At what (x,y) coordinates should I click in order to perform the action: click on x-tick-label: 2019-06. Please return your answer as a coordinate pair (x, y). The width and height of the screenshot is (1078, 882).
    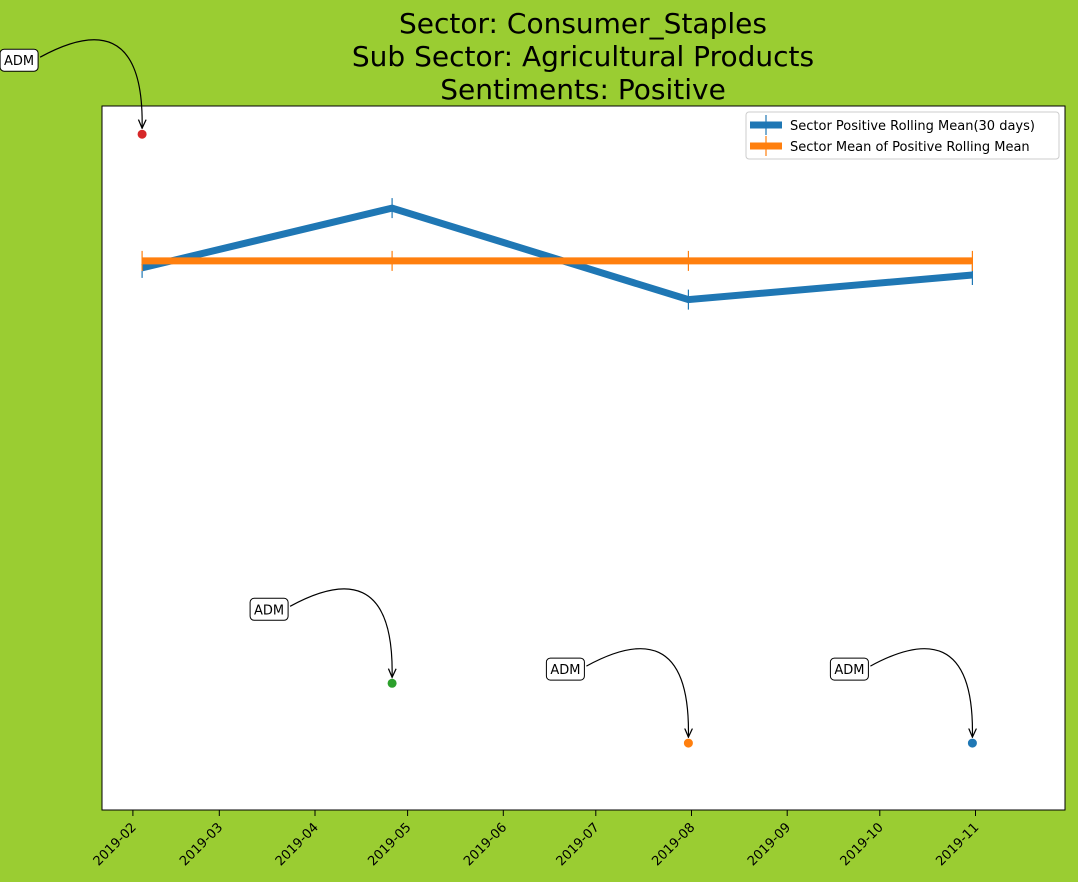
    Looking at the image, I should click on (485, 844).